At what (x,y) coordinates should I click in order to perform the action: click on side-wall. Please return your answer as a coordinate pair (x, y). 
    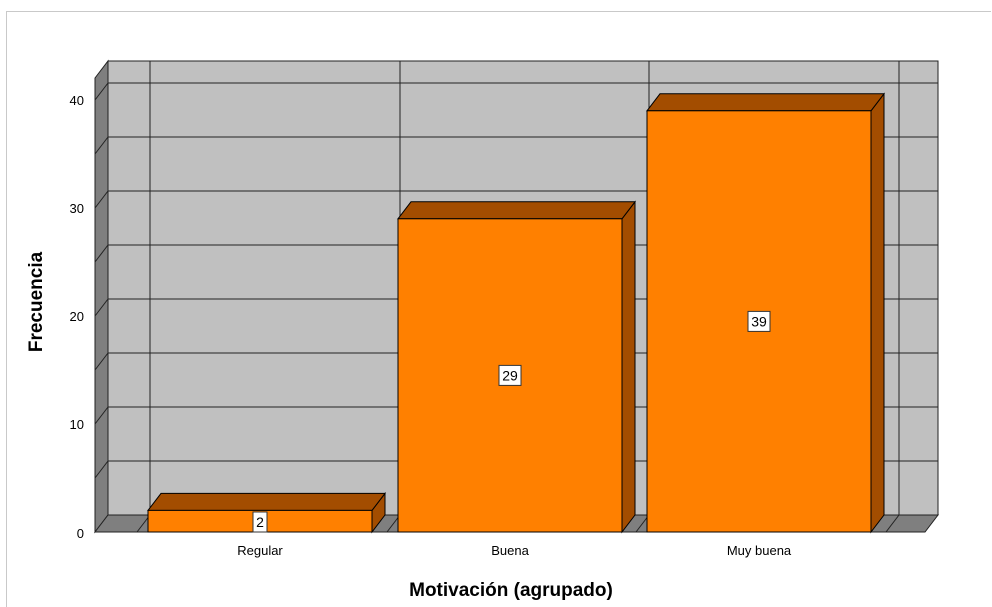
    Looking at the image, I should click on (101, 296).